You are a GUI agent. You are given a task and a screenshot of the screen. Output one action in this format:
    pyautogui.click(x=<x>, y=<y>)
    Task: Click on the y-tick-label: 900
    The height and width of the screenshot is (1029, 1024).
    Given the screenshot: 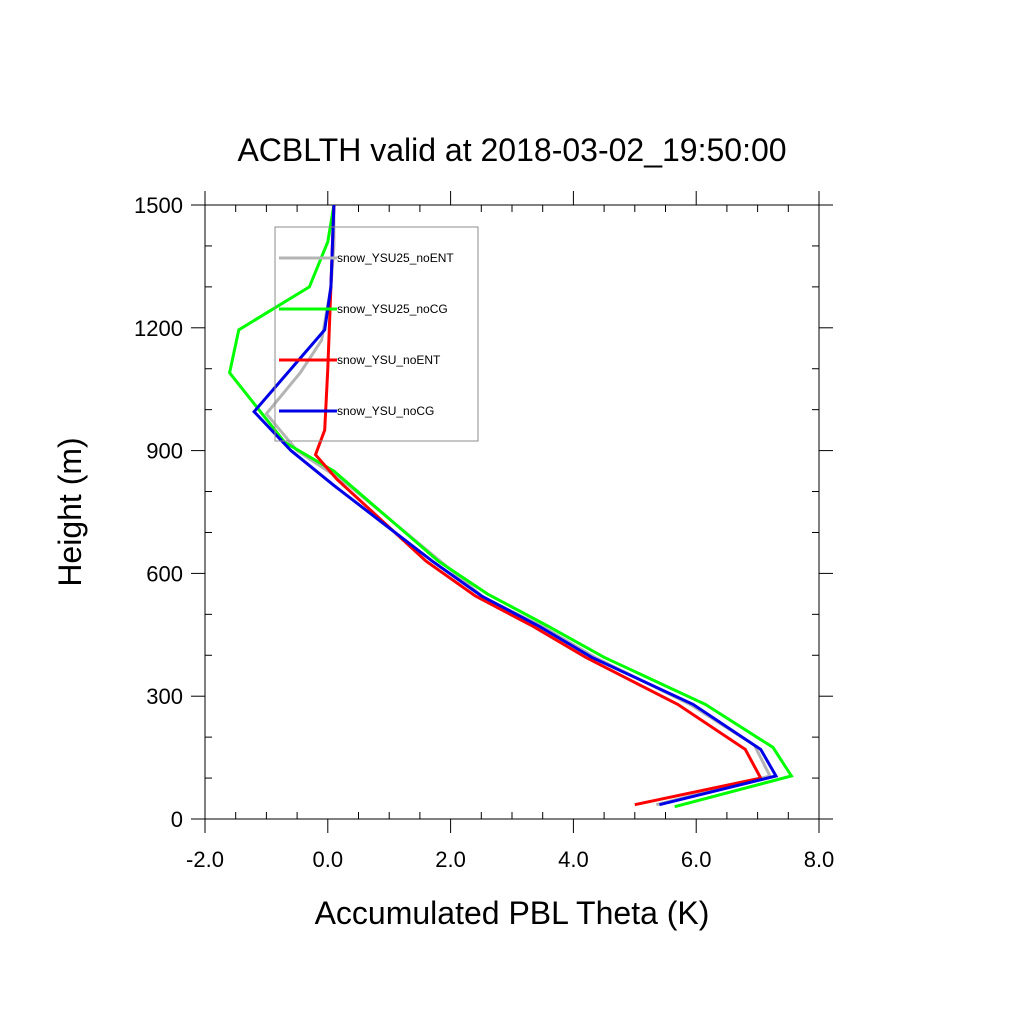 What is the action you would take?
    pyautogui.click(x=164, y=451)
    